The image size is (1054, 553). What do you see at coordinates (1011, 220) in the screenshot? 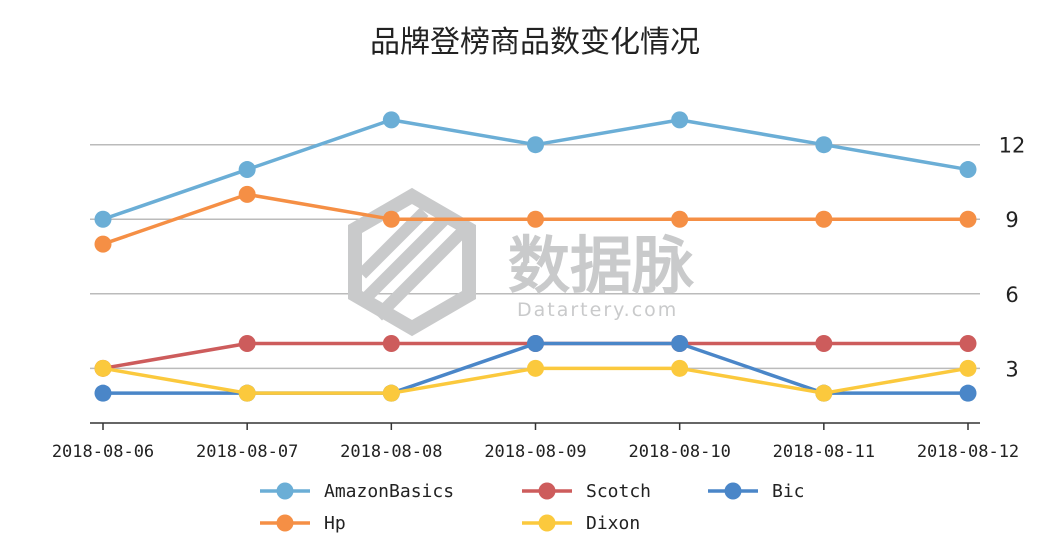
I see `y-tick-label: 9` at bounding box center [1011, 220].